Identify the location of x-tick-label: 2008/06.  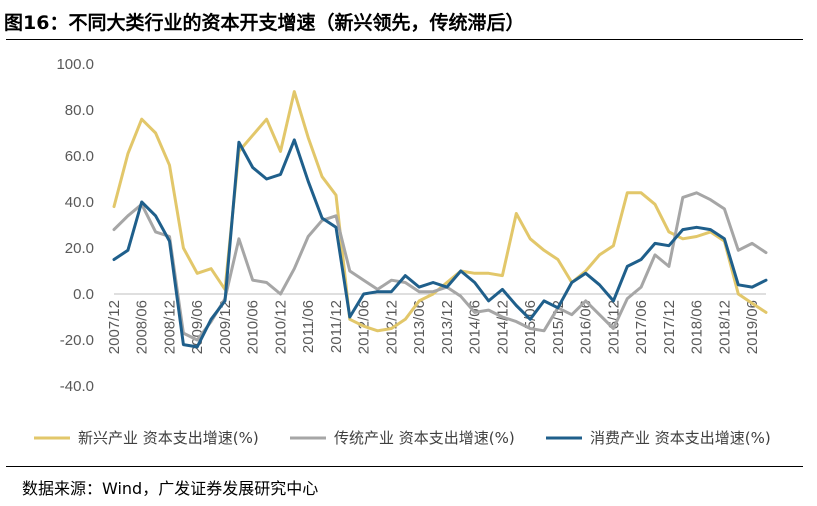
(142, 327).